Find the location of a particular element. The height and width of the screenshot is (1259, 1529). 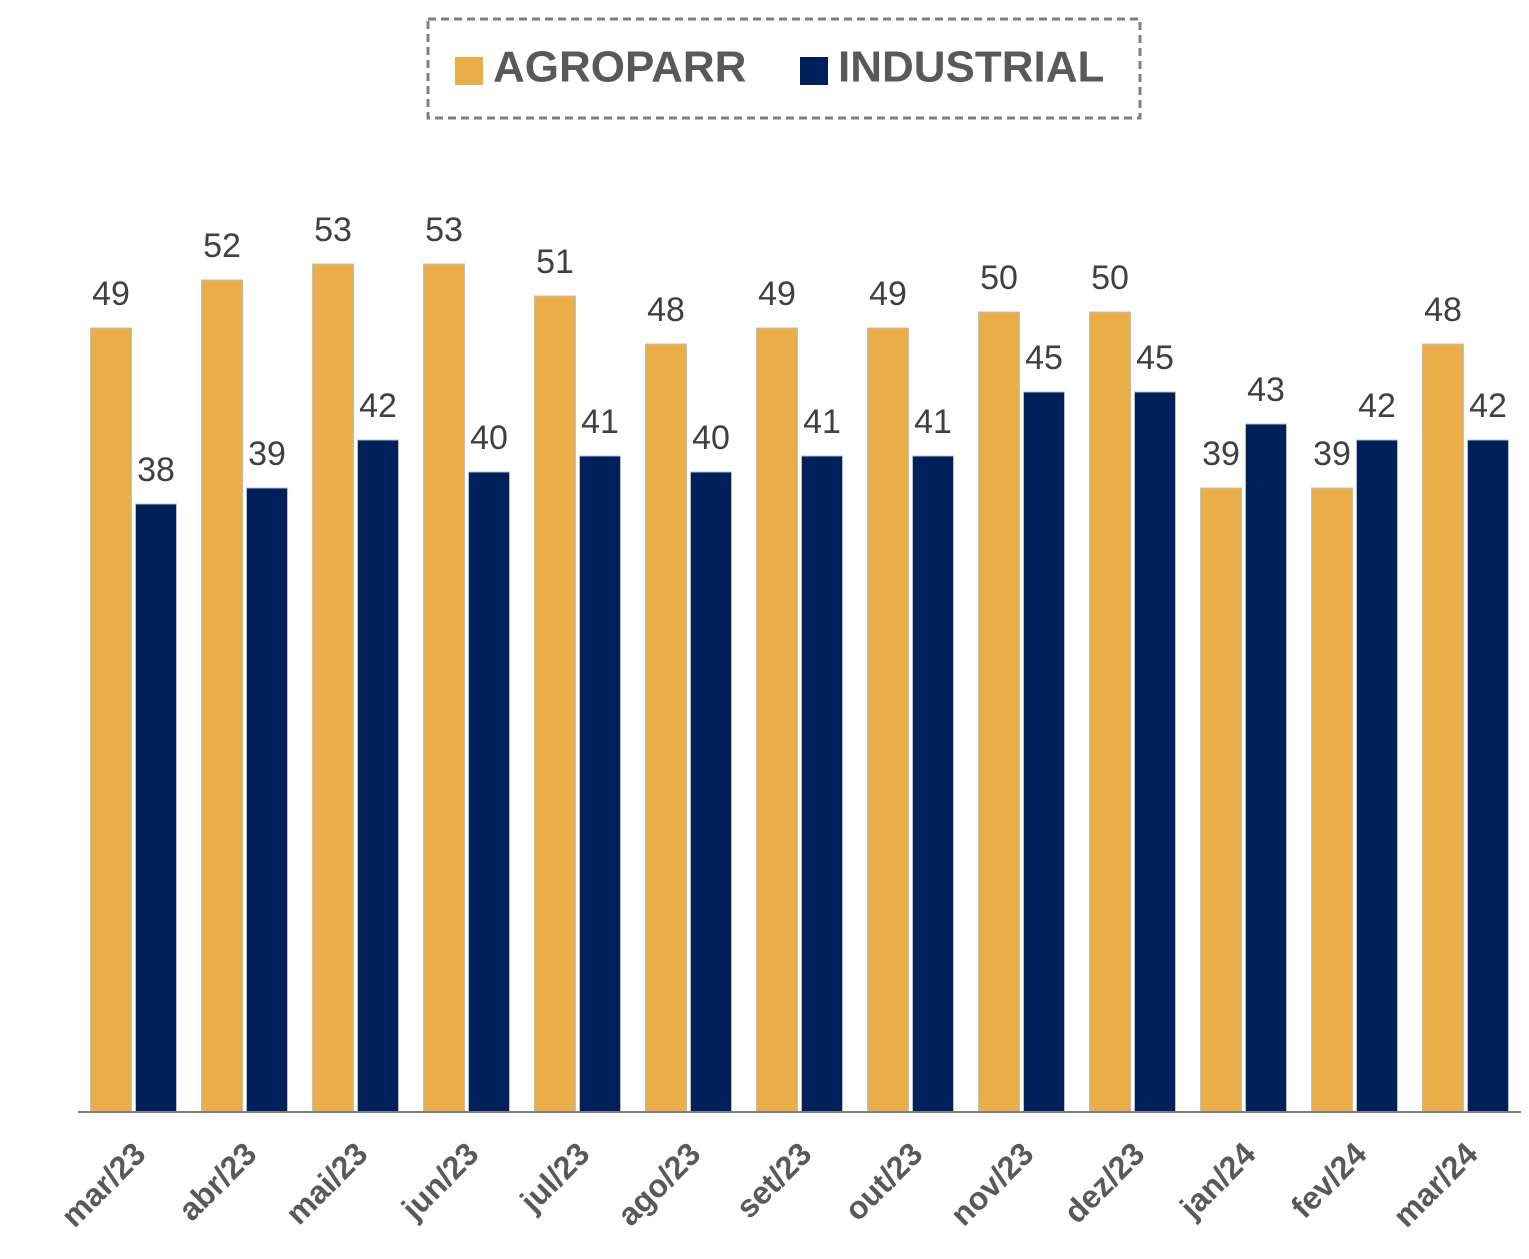

x-tick-label: fev/24 is located at coordinates (1329, 1180).